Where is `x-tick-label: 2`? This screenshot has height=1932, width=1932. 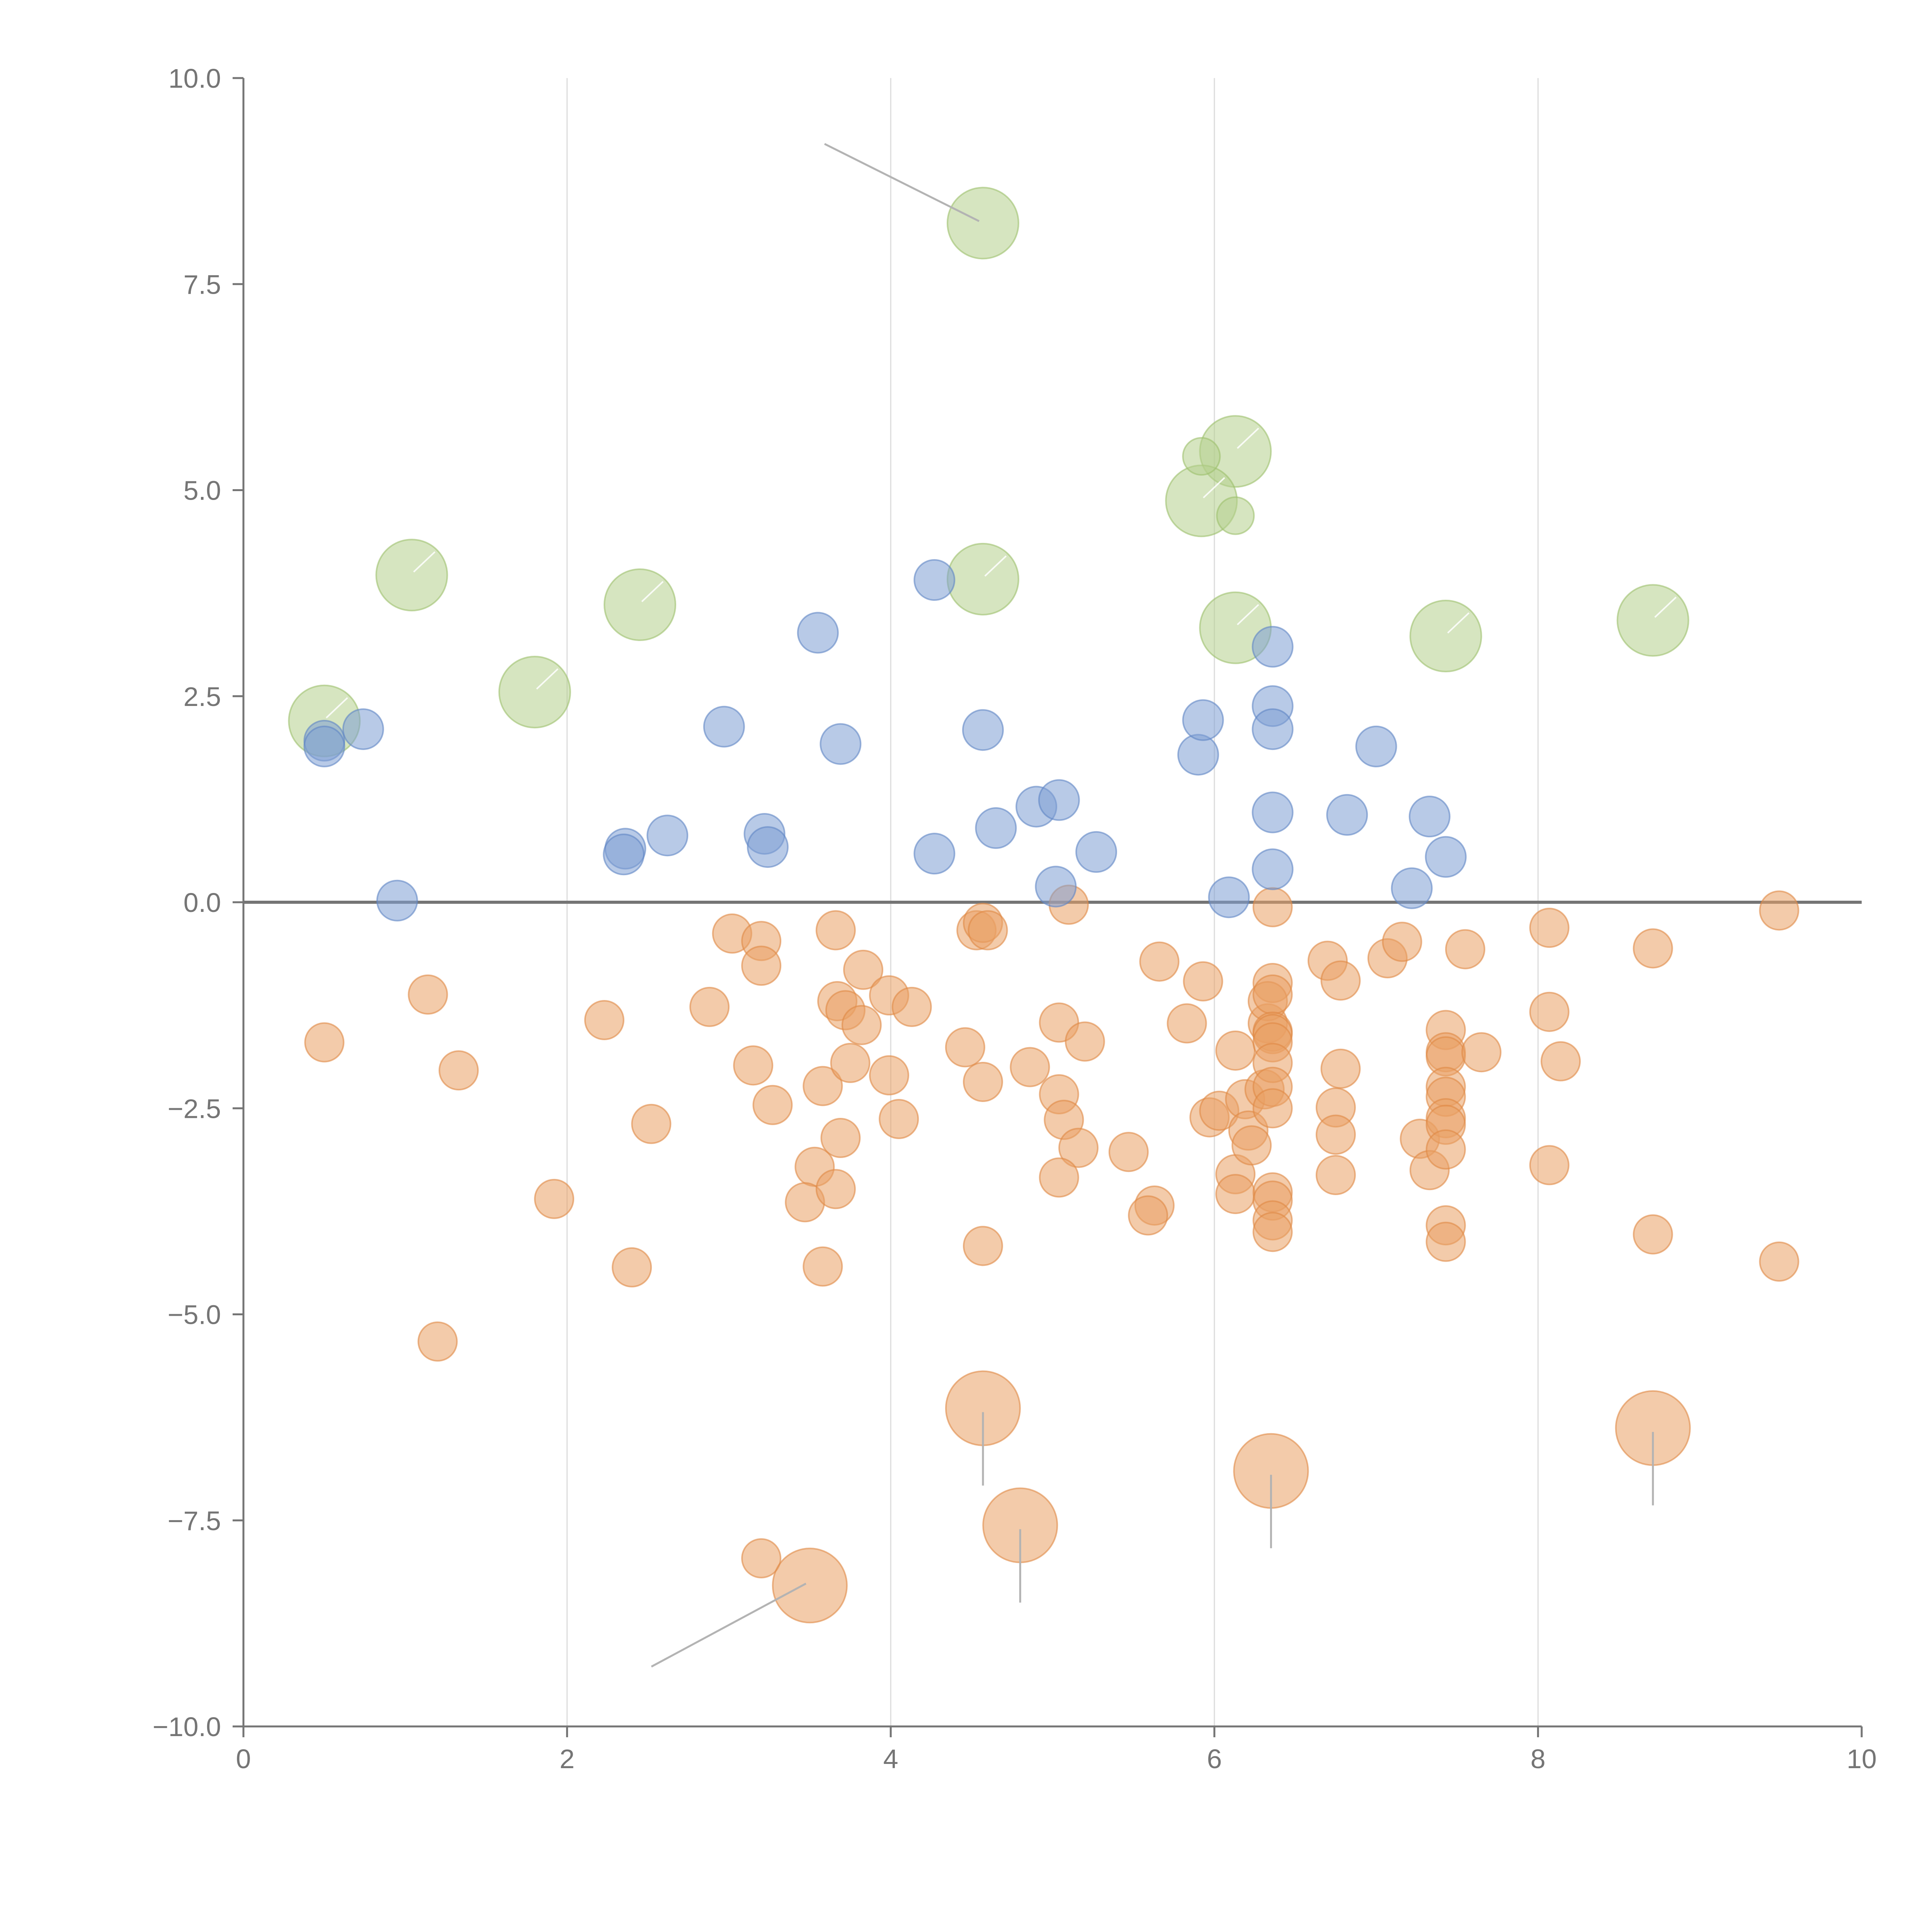
x-tick-label: 2 is located at coordinates (567, 1759).